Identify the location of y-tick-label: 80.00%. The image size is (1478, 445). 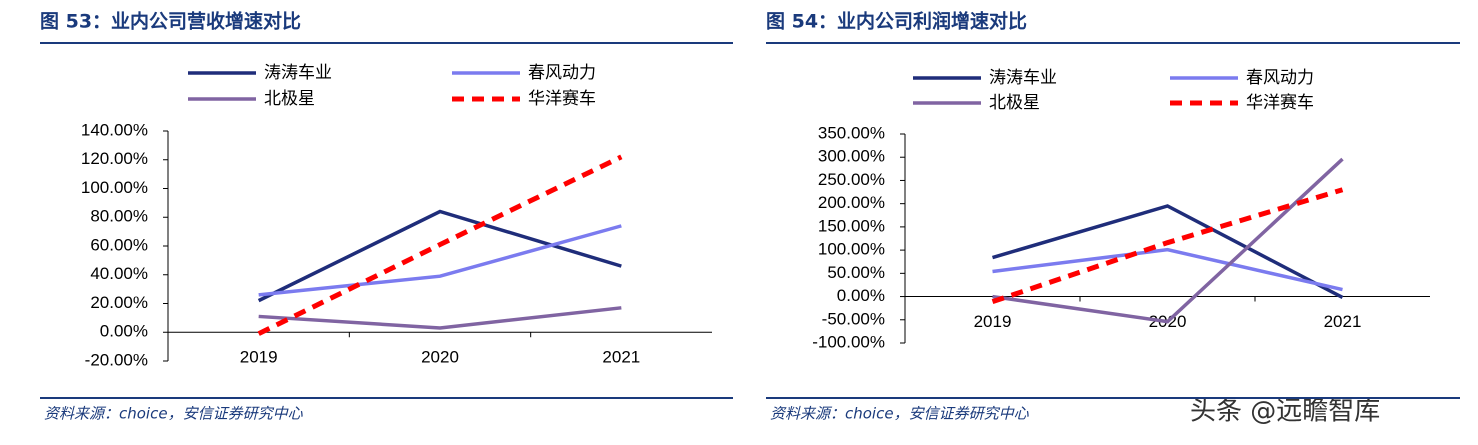
(119, 216).